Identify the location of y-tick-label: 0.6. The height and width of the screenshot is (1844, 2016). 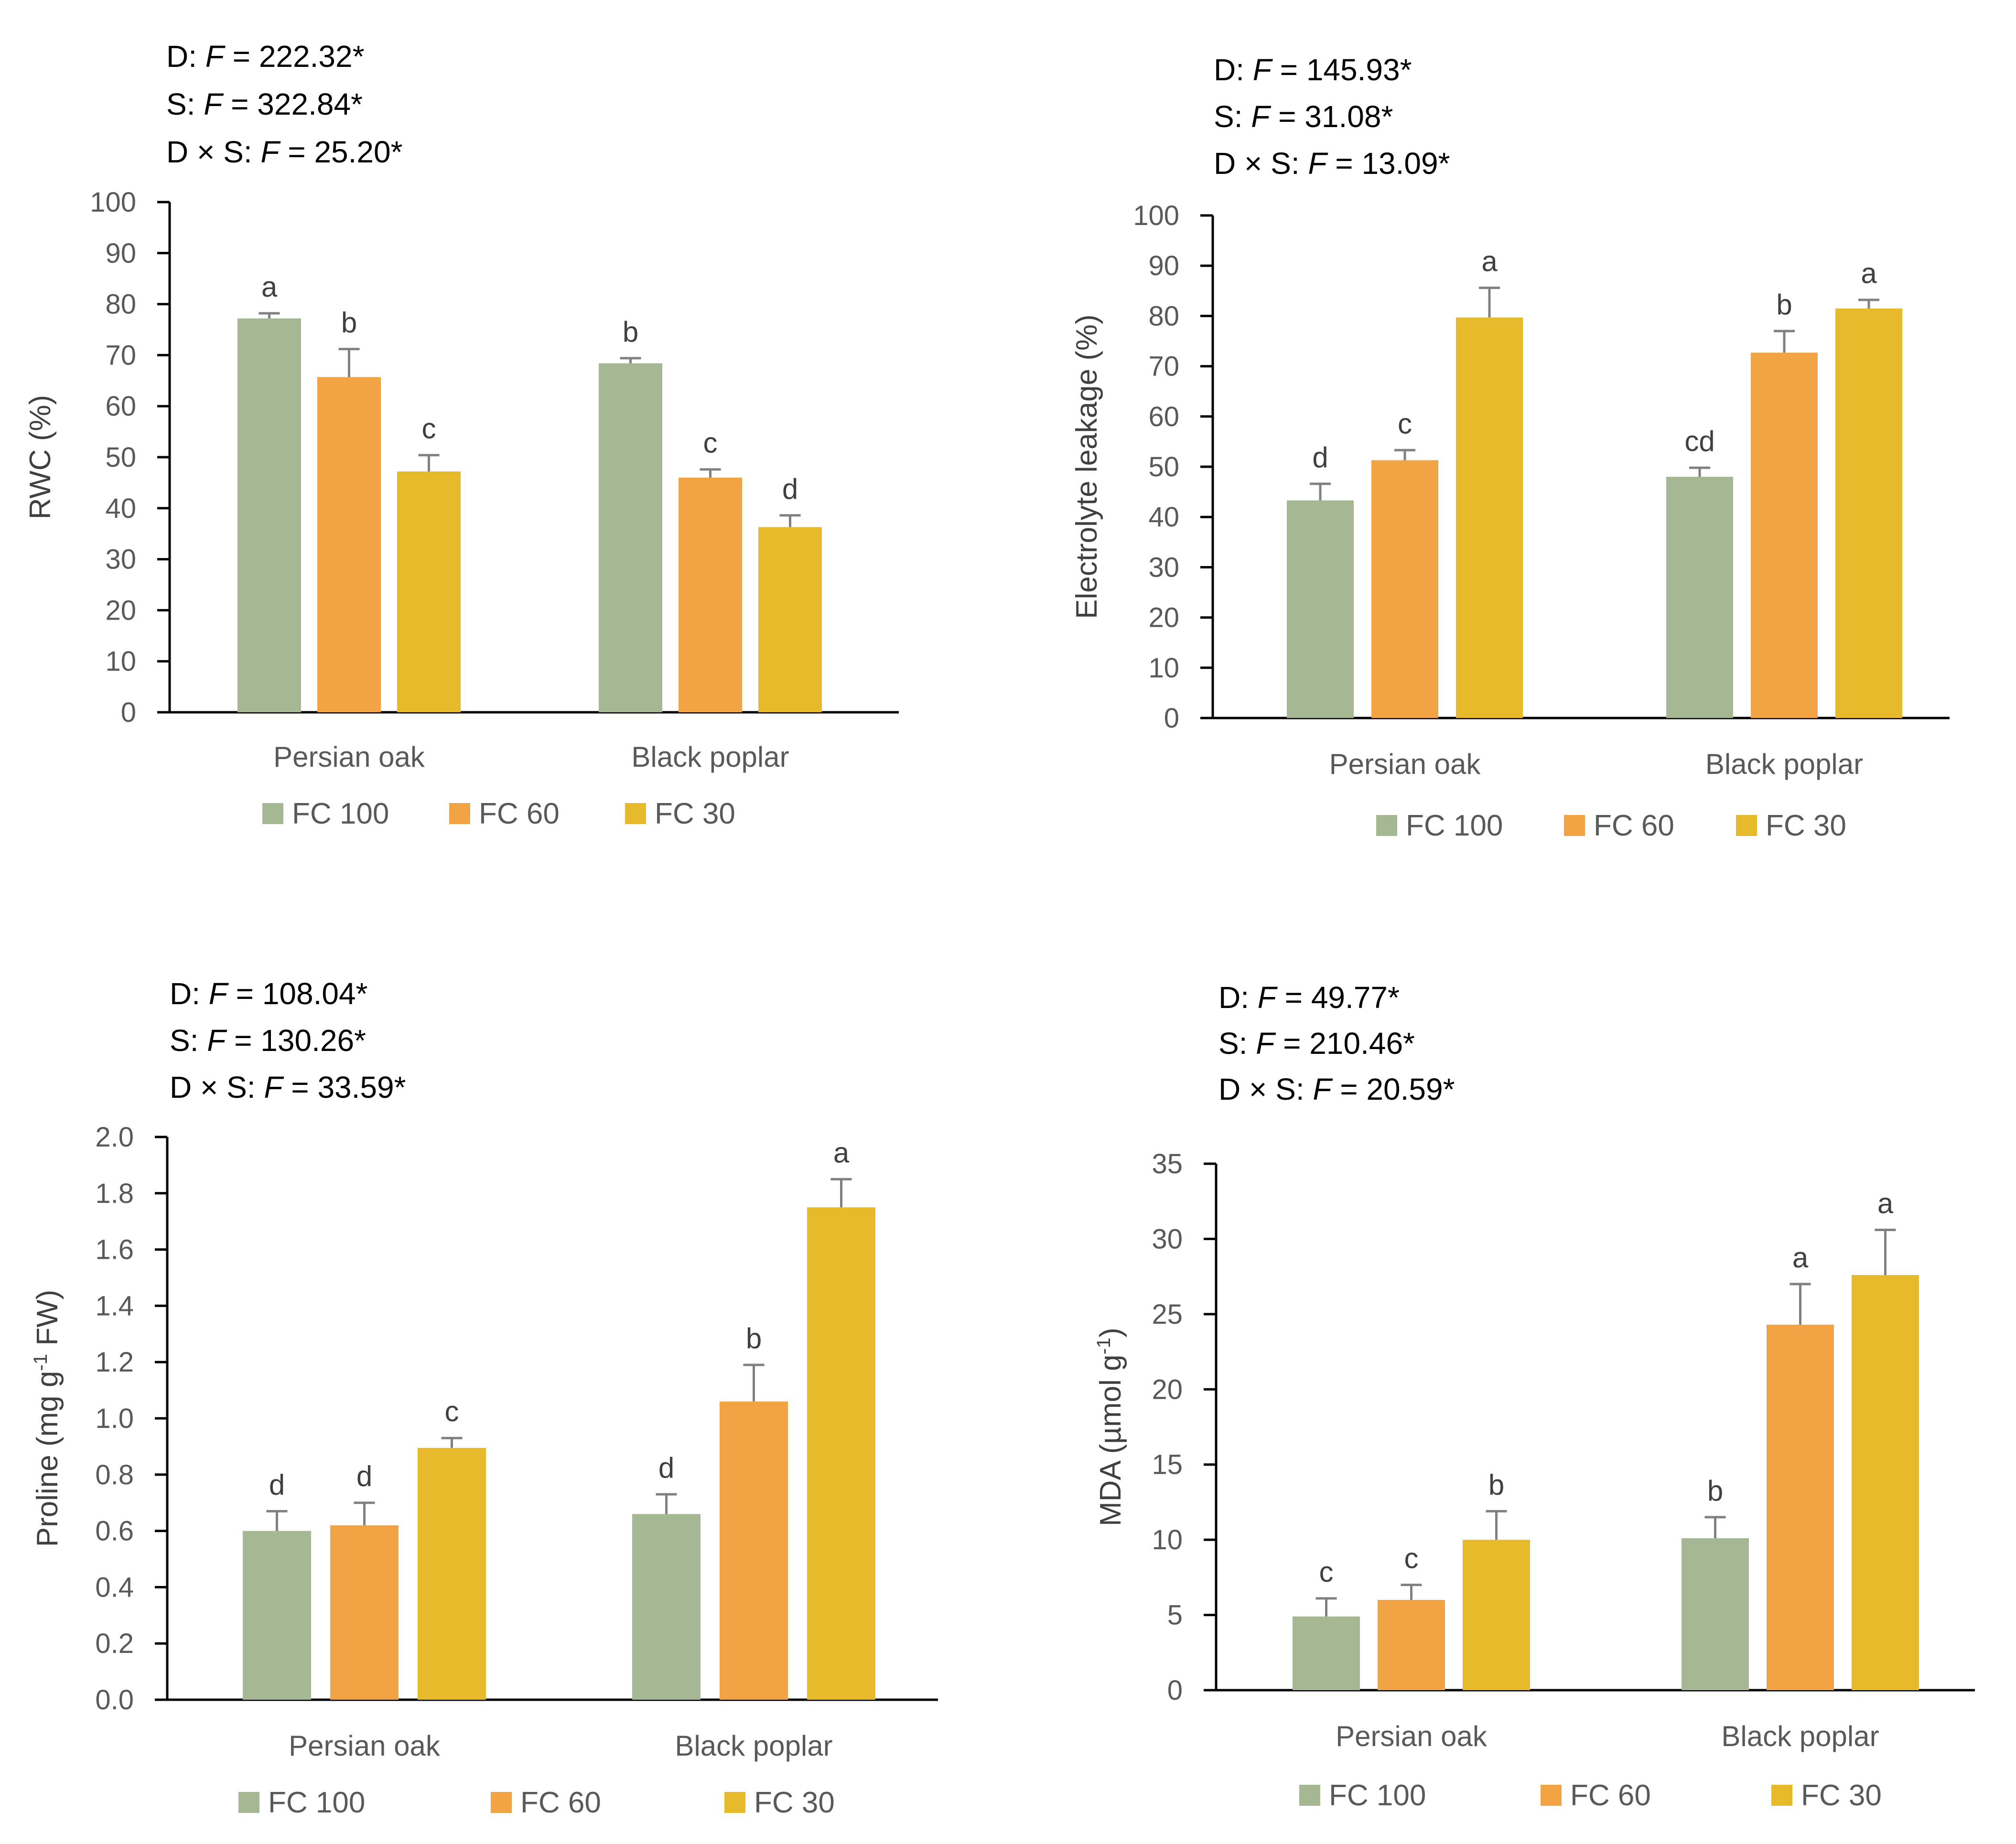
(114, 1532).